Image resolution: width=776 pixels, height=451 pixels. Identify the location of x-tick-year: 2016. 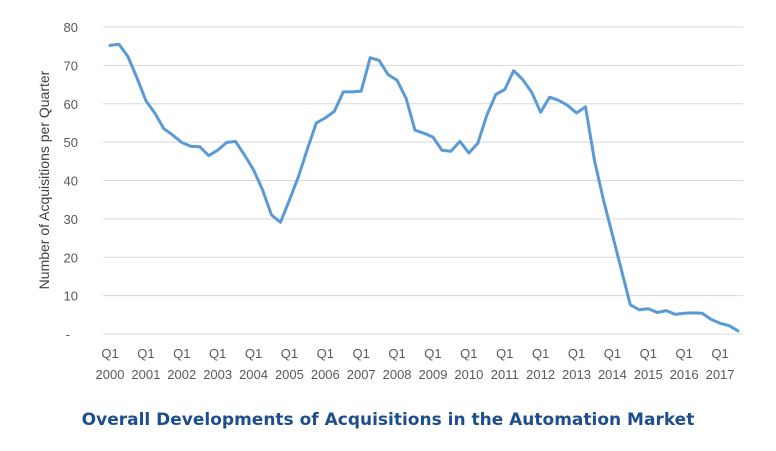
(684, 374).